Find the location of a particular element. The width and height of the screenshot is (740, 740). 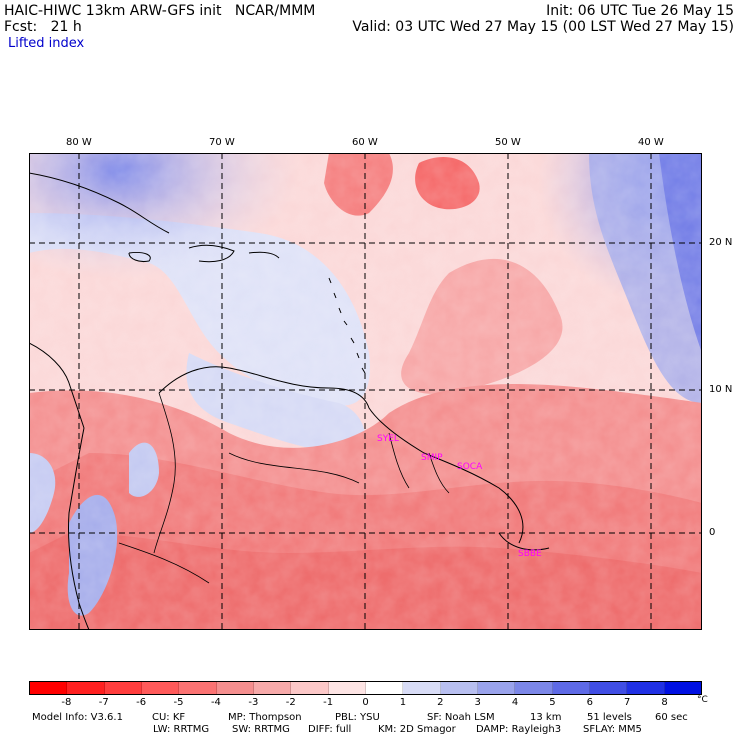

colorbar is located at coordinates (365, 688).